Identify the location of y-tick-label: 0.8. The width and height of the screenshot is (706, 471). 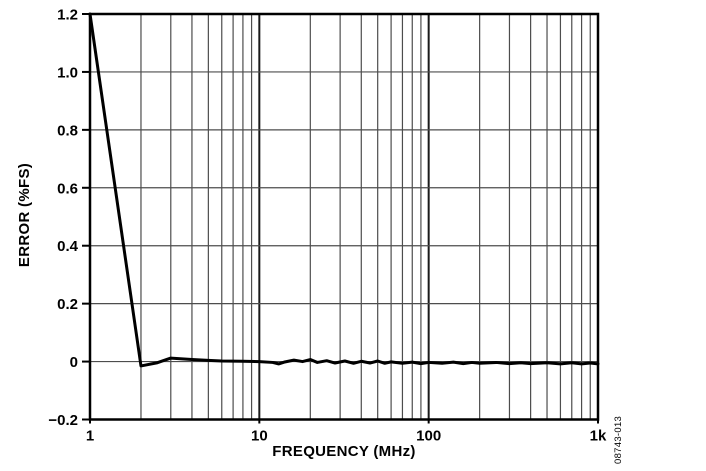
(67, 130).